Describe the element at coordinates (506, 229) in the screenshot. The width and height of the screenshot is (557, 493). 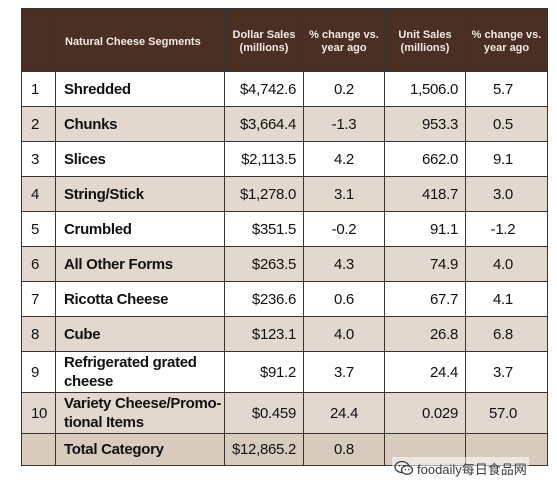
I see `unit-change: -1.2` at that location.